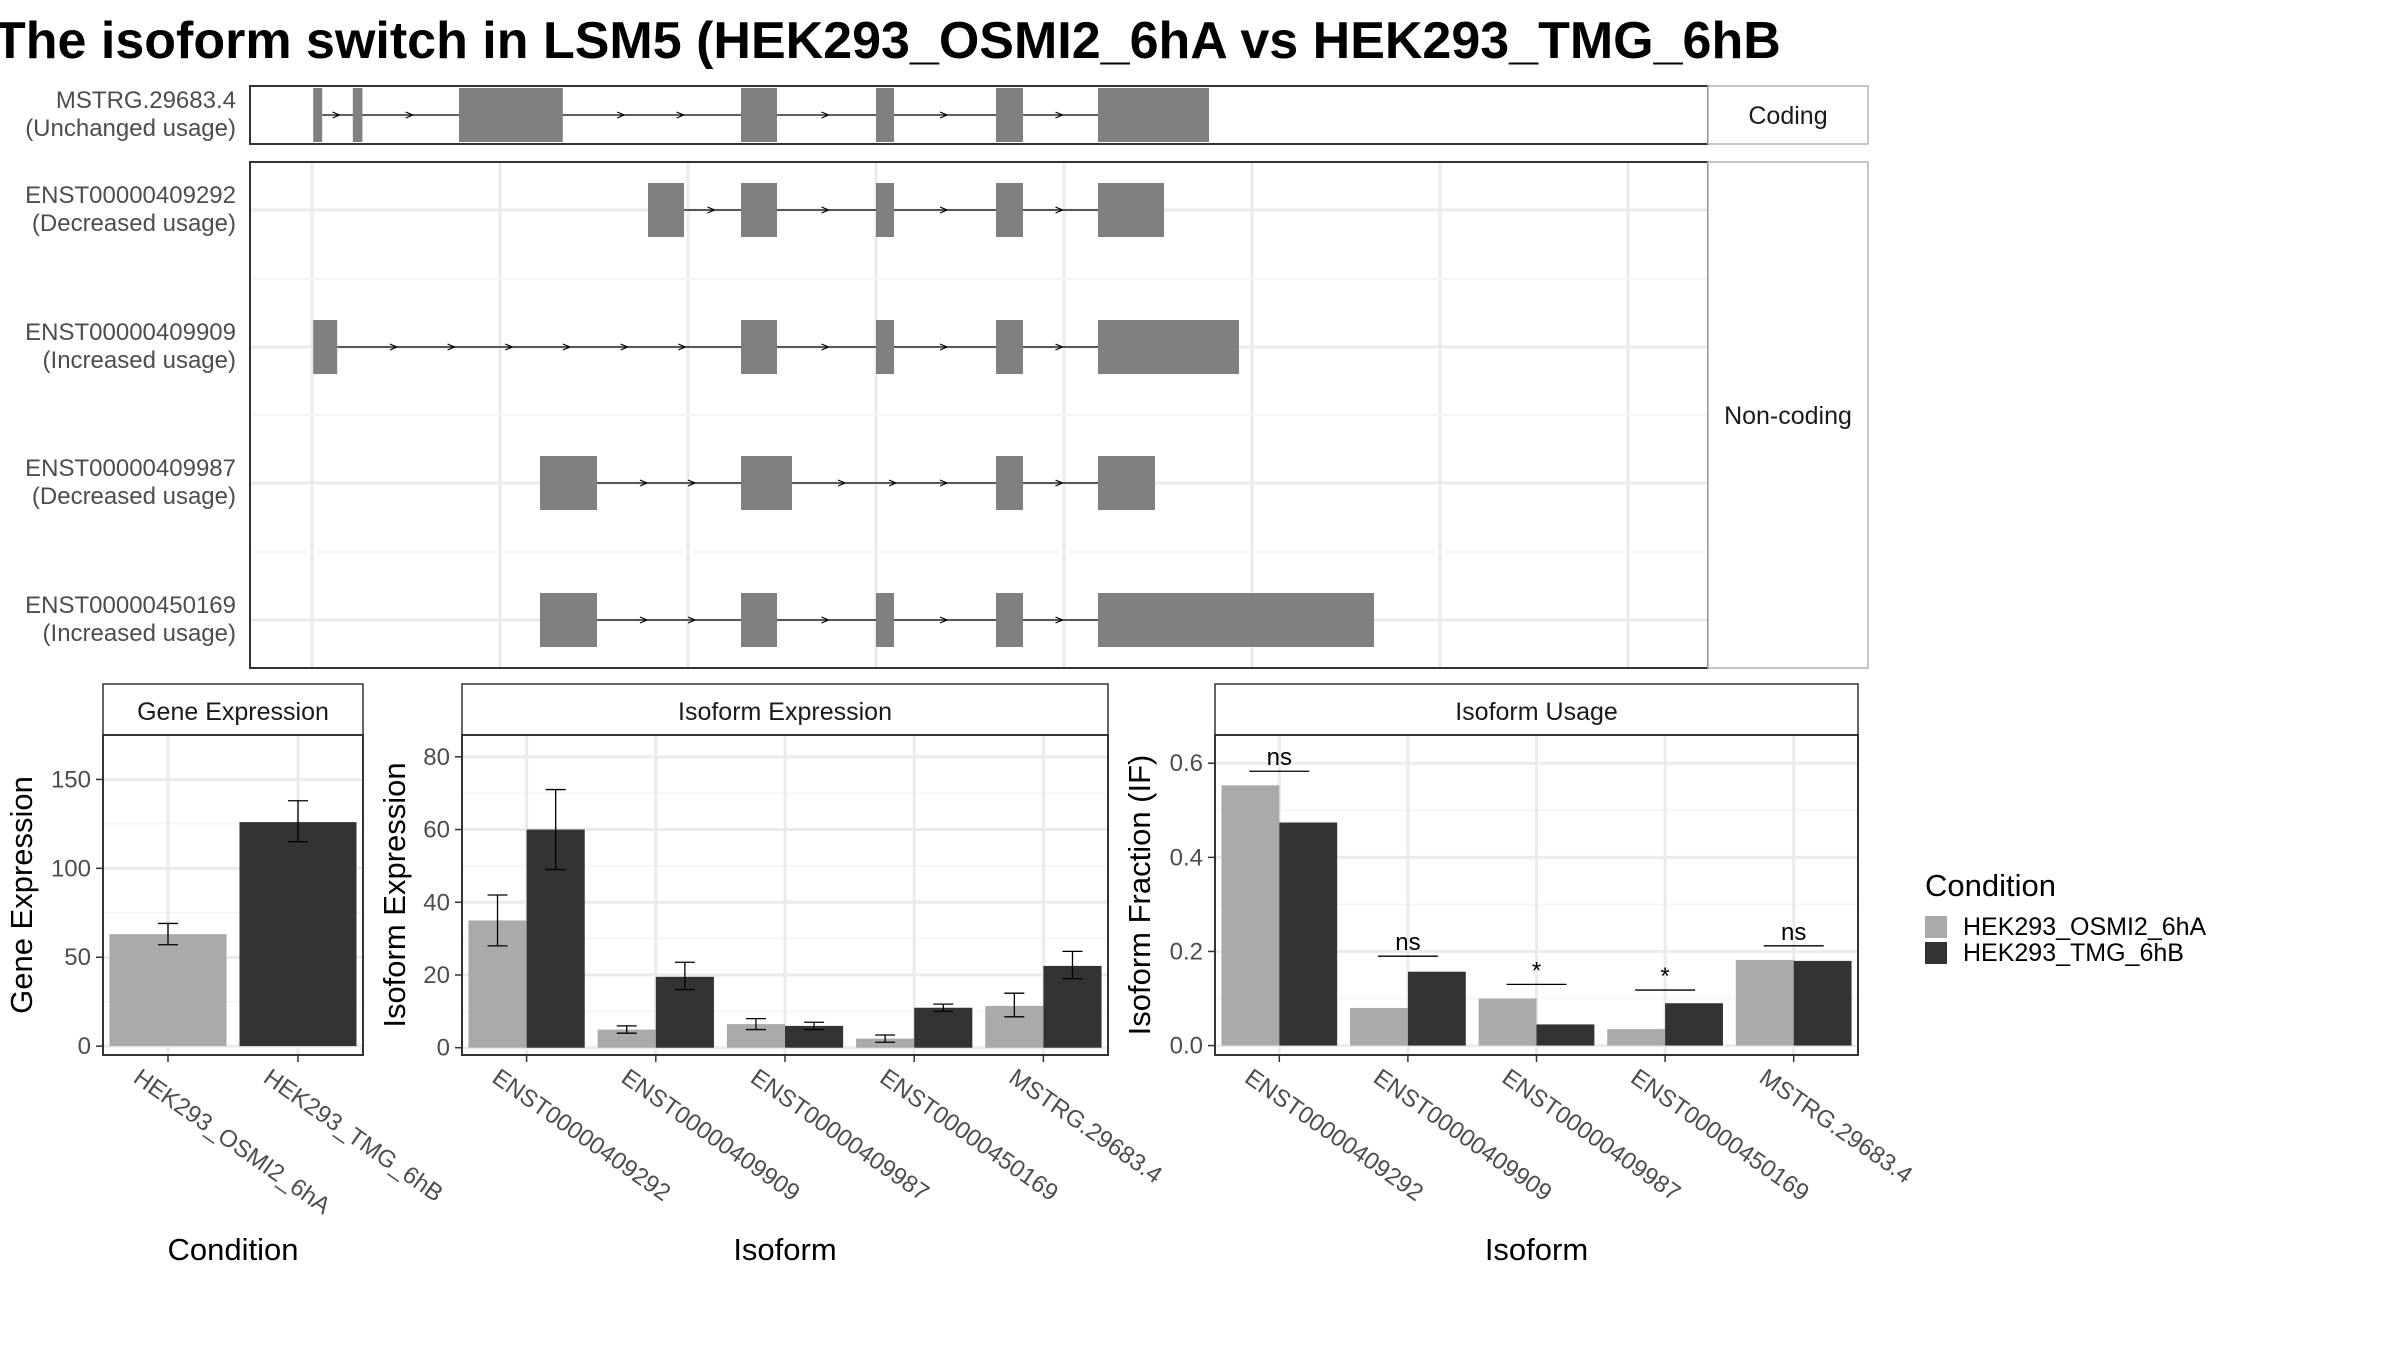 This screenshot has height=1350, width=2400. I want to click on y-tick-label: 40, so click(436, 902).